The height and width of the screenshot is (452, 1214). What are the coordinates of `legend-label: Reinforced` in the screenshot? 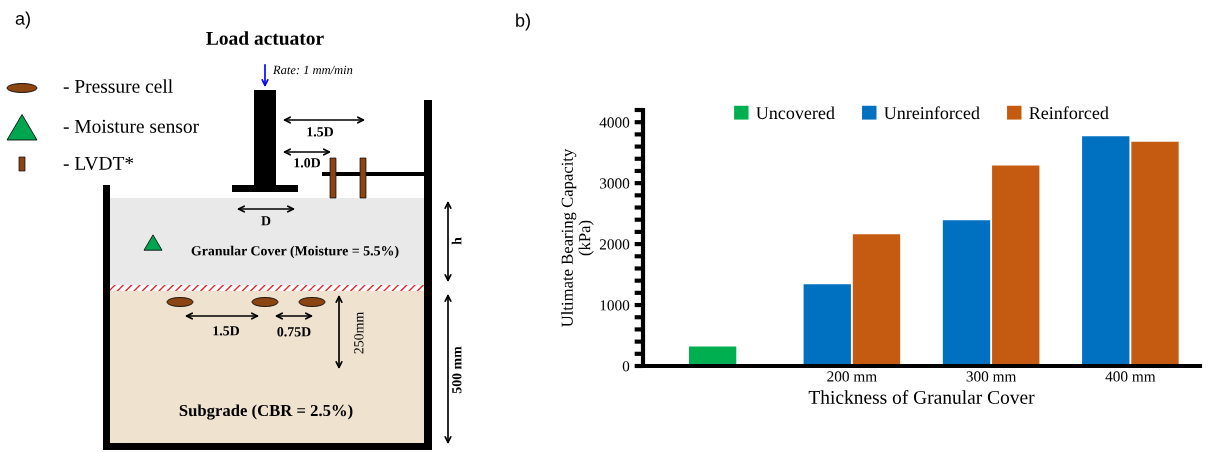 It's located at (1069, 113).